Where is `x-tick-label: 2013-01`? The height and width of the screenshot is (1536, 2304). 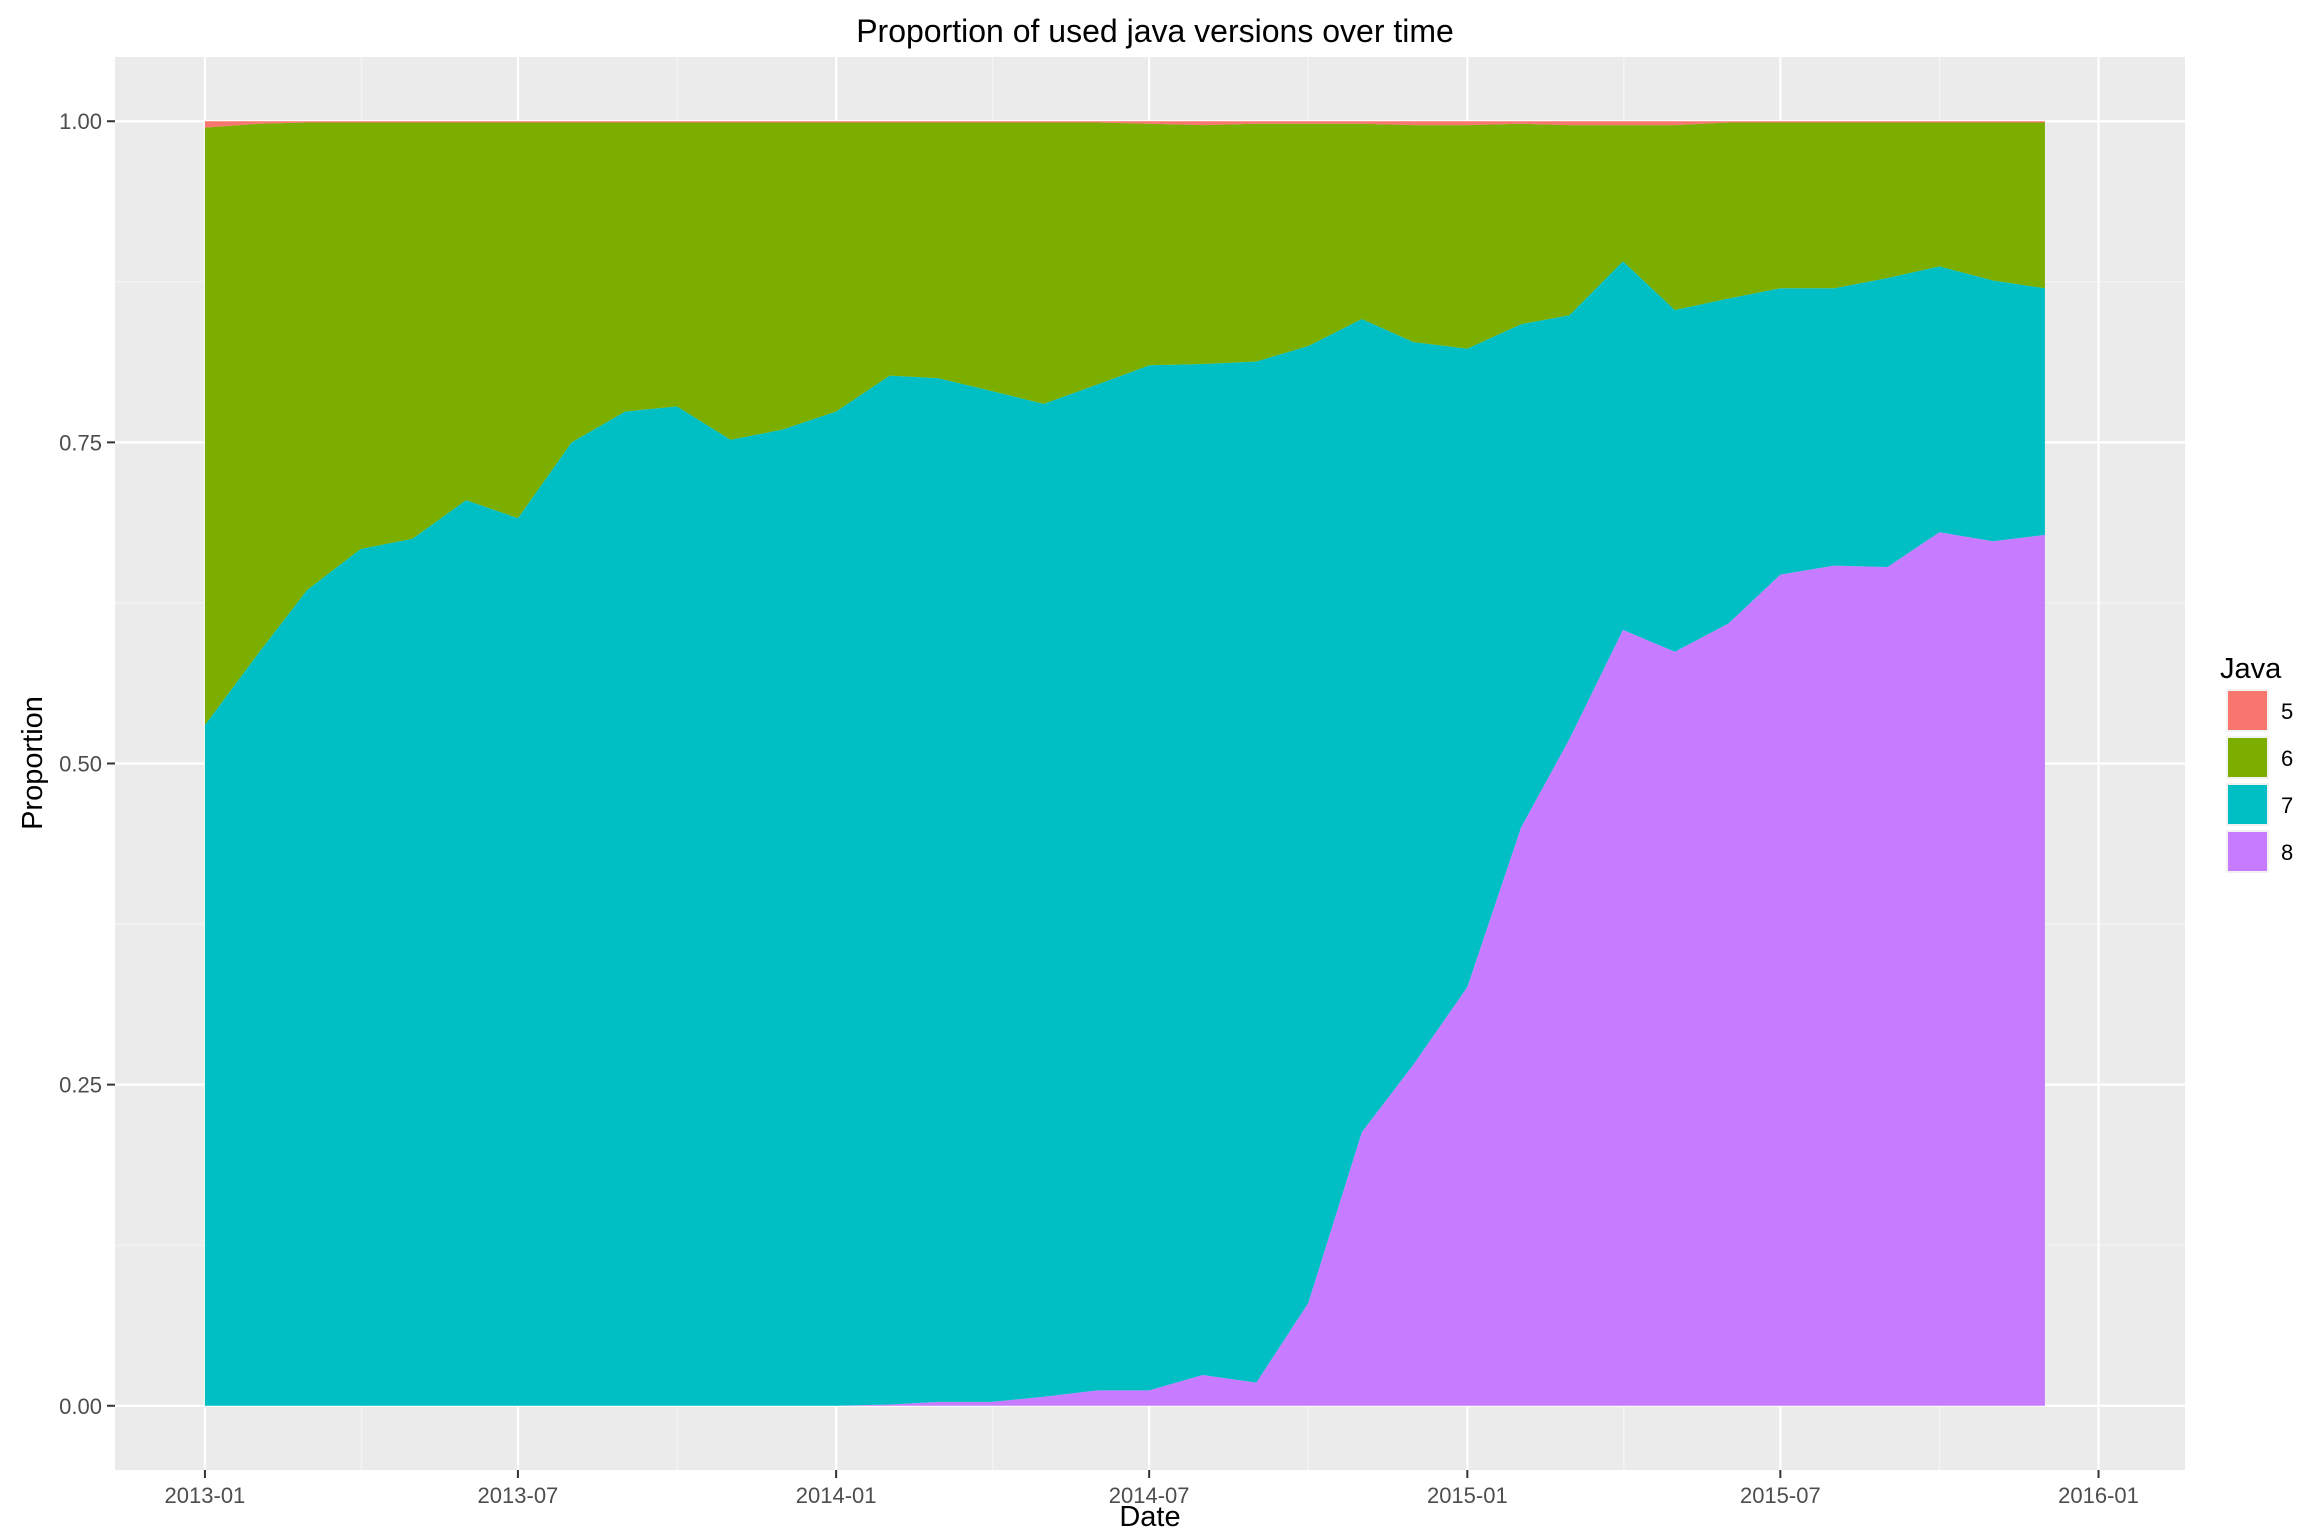 x-tick-label: 2013-01 is located at coordinates (205, 1495).